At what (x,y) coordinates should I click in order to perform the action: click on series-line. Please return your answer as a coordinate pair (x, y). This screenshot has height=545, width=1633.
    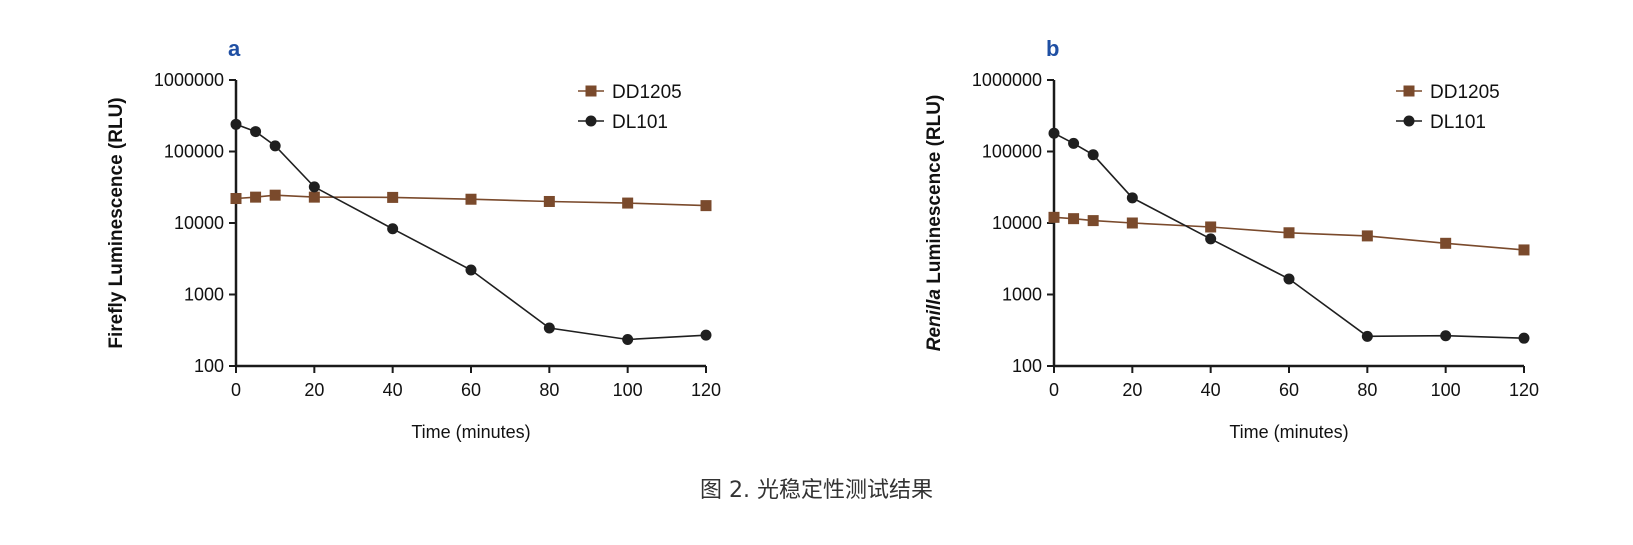
    Looking at the image, I should click on (471, 232).